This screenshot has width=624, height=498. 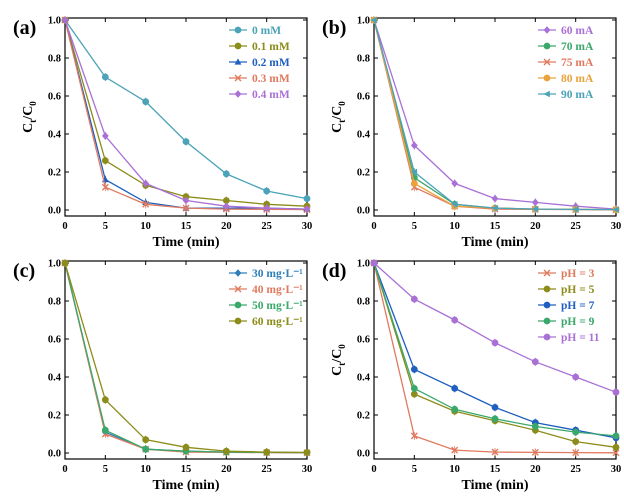 What do you see at coordinates (578, 306) in the screenshot?
I see `legend-label: pH = 7` at bounding box center [578, 306].